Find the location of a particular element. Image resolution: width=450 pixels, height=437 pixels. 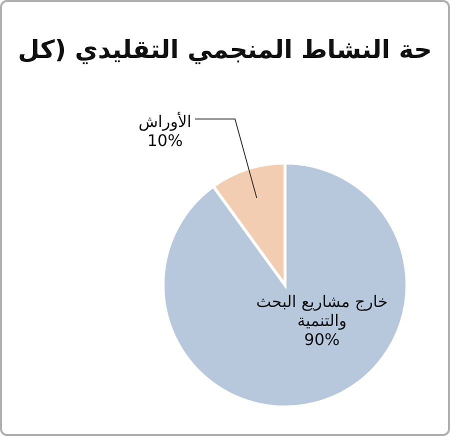

slice-label: الأوراش is located at coordinates (165, 121).